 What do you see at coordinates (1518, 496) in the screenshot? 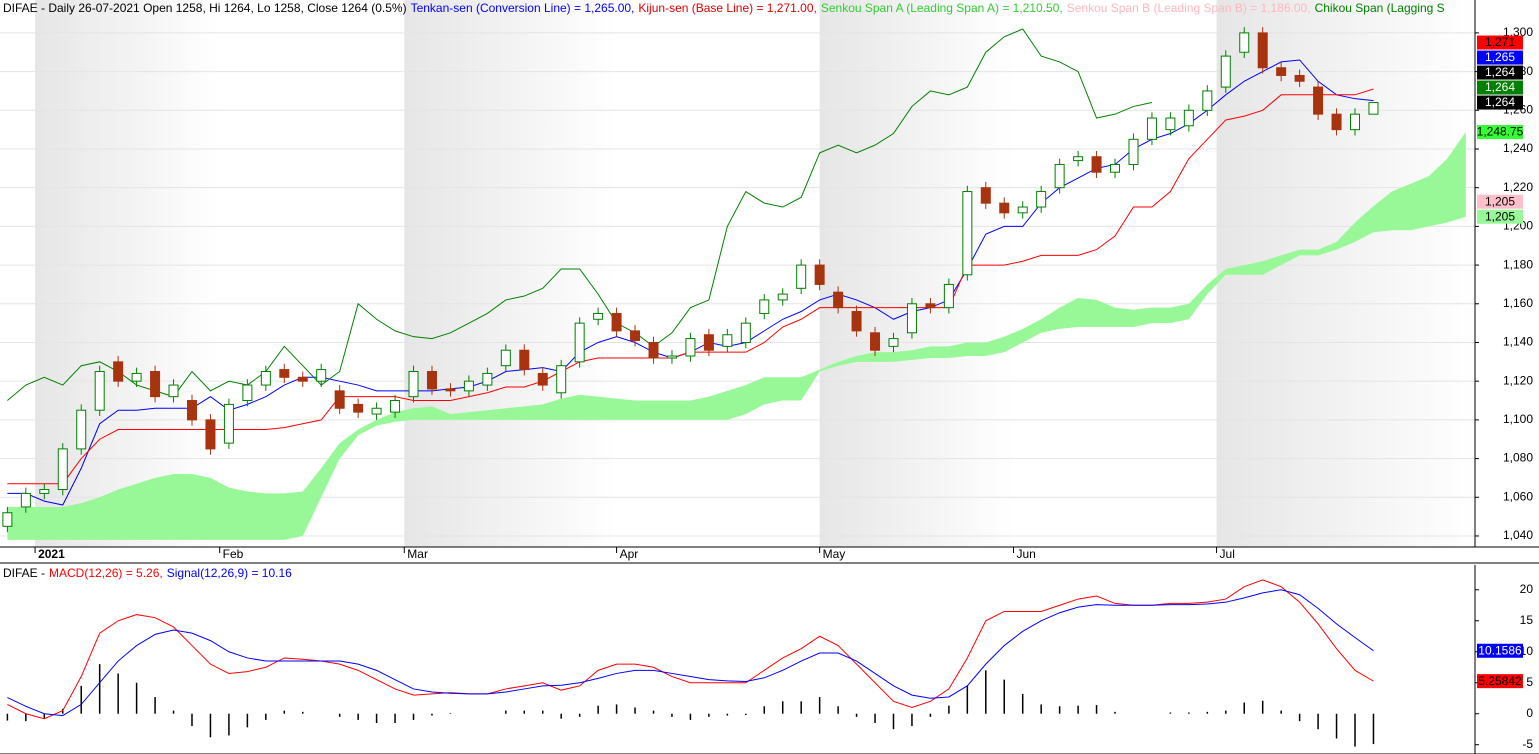
I see `y-tick-label: 1,060` at bounding box center [1518, 496].